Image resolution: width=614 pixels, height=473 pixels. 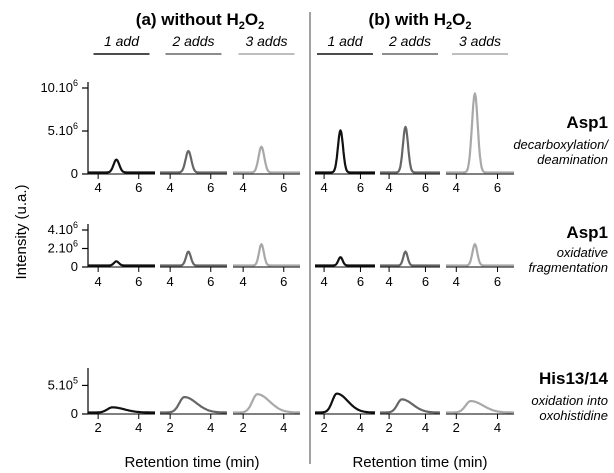 What do you see at coordinates (574, 378) in the screenshot?
I see `row-title: His13/14` at bounding box center [574, 378].